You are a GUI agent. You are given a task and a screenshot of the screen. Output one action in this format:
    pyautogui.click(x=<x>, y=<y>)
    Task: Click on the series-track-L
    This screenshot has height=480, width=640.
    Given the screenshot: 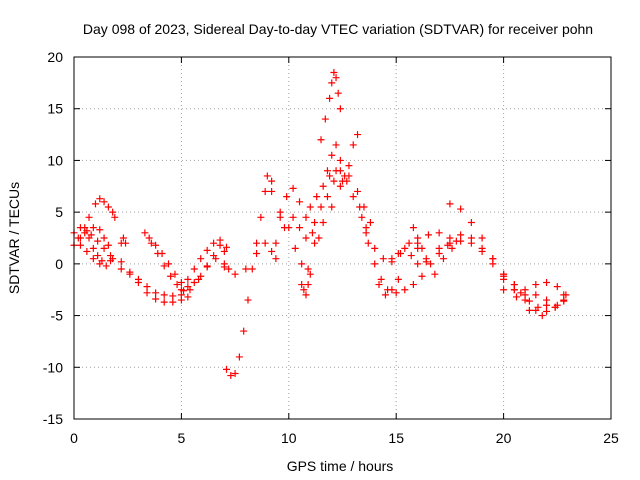 What is the action you would take?
    pyautogui.click(x=250, y=258)
    